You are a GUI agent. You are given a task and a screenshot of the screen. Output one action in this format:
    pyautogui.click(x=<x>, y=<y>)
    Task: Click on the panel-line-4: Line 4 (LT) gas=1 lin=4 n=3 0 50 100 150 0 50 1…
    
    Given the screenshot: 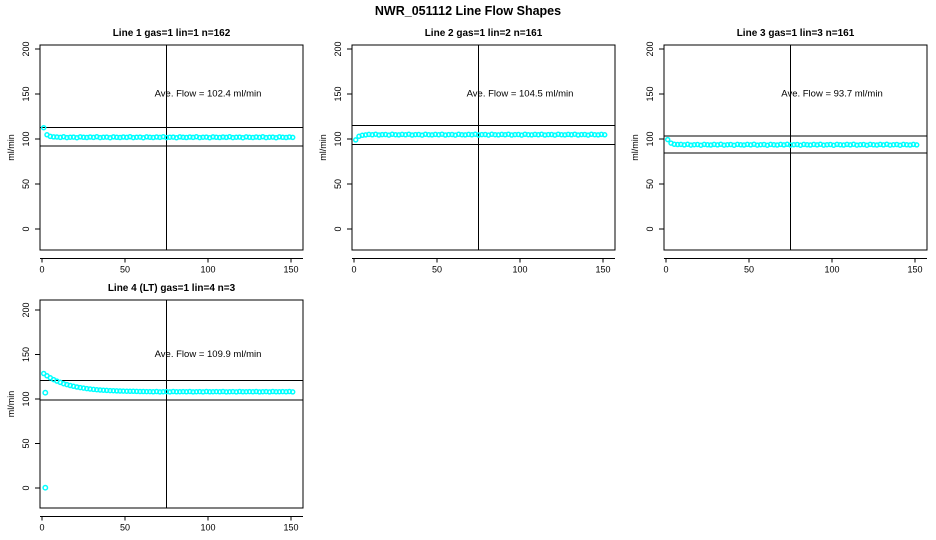 What is the action you would take?
    pyautogui.click(x=155, y=408)
    